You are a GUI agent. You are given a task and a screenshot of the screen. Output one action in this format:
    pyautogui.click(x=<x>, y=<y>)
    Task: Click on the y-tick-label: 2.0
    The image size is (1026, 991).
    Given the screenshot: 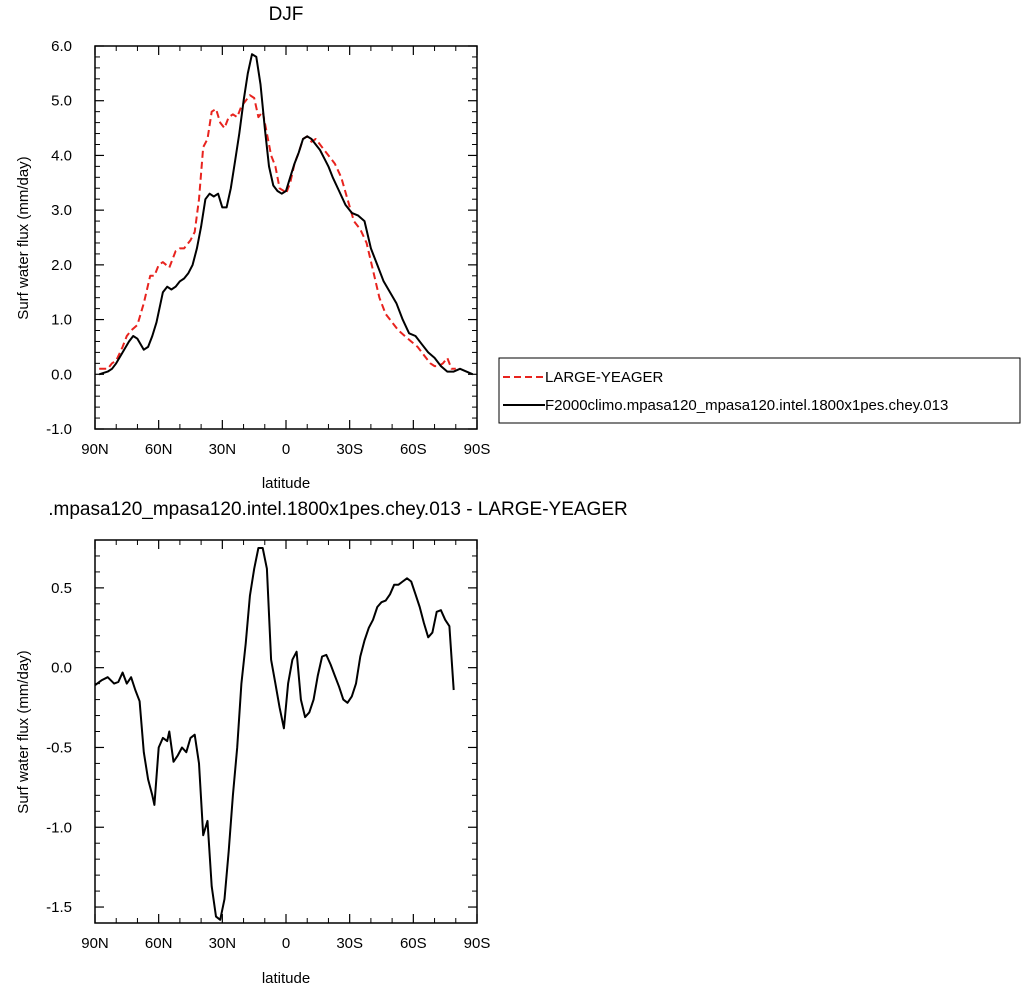 What is the action you would take?
    pyautogui.click(x=61, y=265)
    